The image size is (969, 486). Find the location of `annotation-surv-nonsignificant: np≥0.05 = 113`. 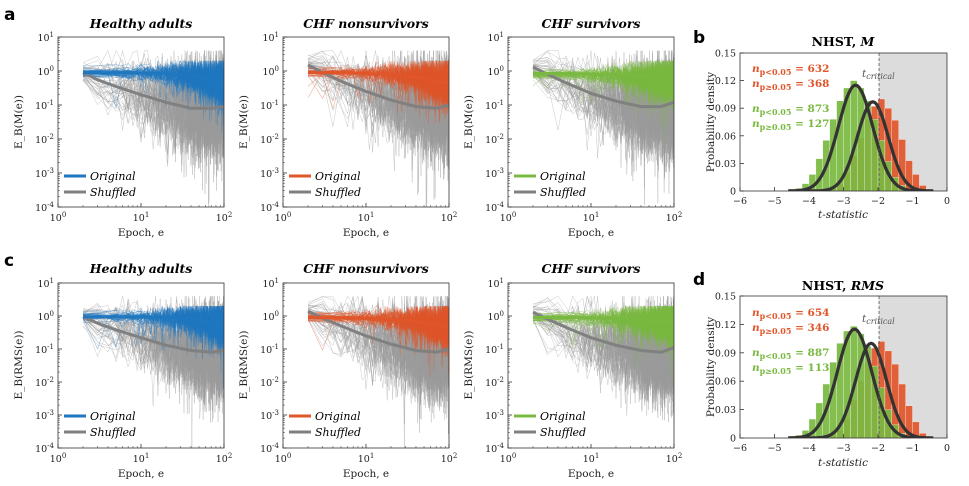

annotation-surv-nonsignificant: np≥0.05 = 113 is located at coordinates (790, 369).